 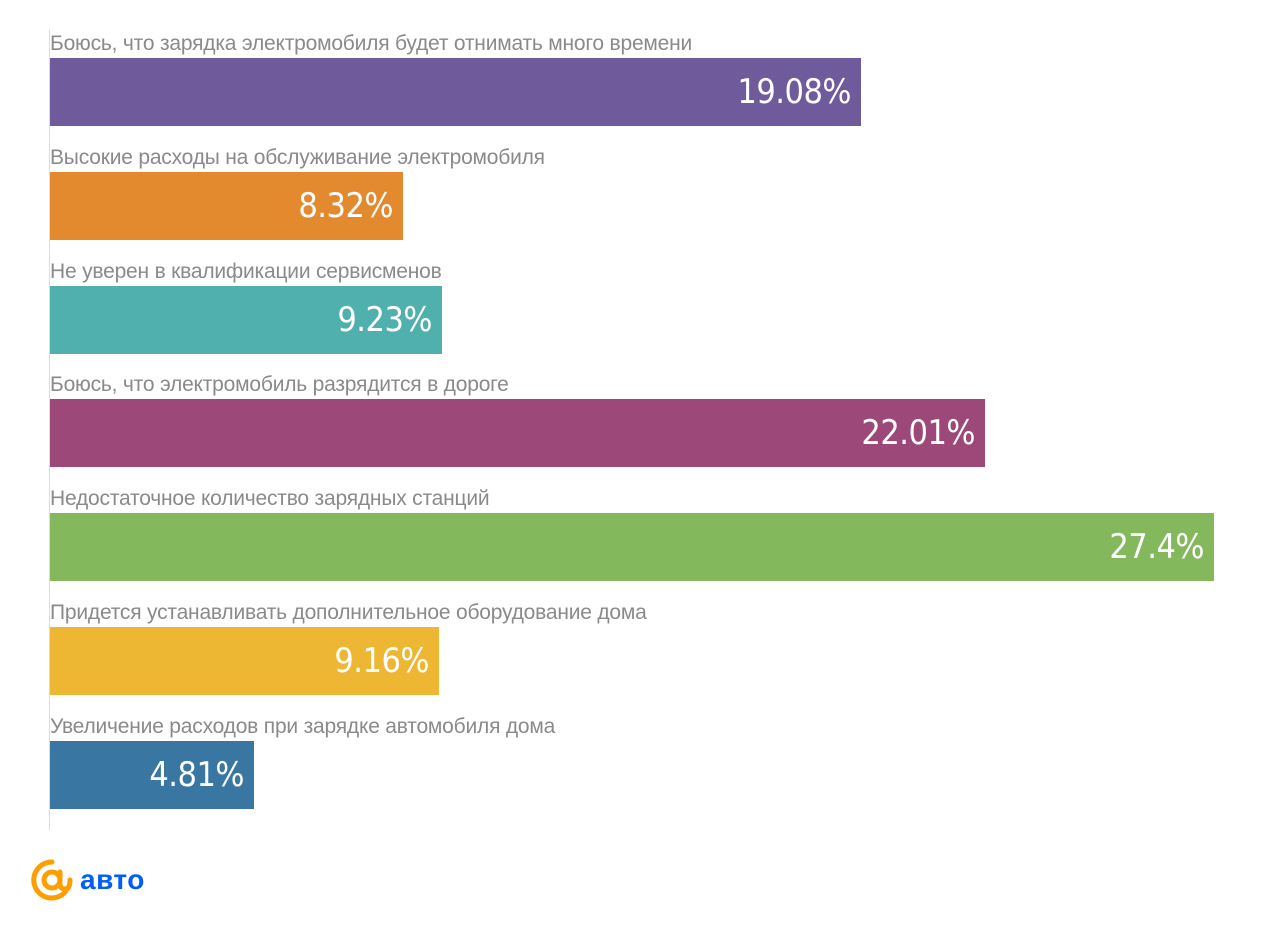 I want to click on bar-label: Не уверен в квалификации сервисменов, so click(x=246, y=271).